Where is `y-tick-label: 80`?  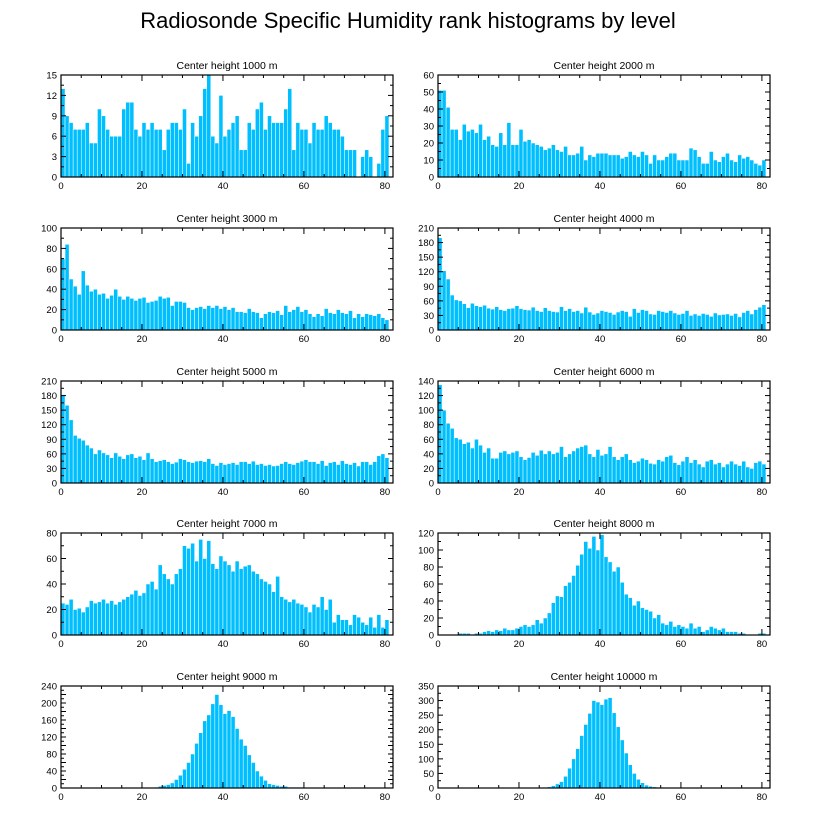
y-tick-label: 80 is located at coordinates (428, 568).